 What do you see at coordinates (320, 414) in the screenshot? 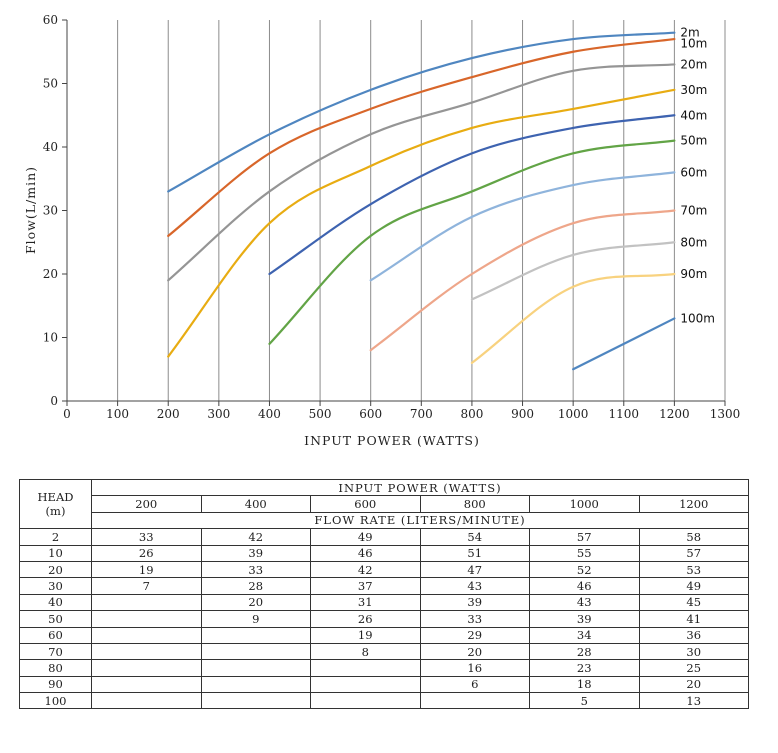
I see `x-tick-label: 500` at bounding box center [320, 414].